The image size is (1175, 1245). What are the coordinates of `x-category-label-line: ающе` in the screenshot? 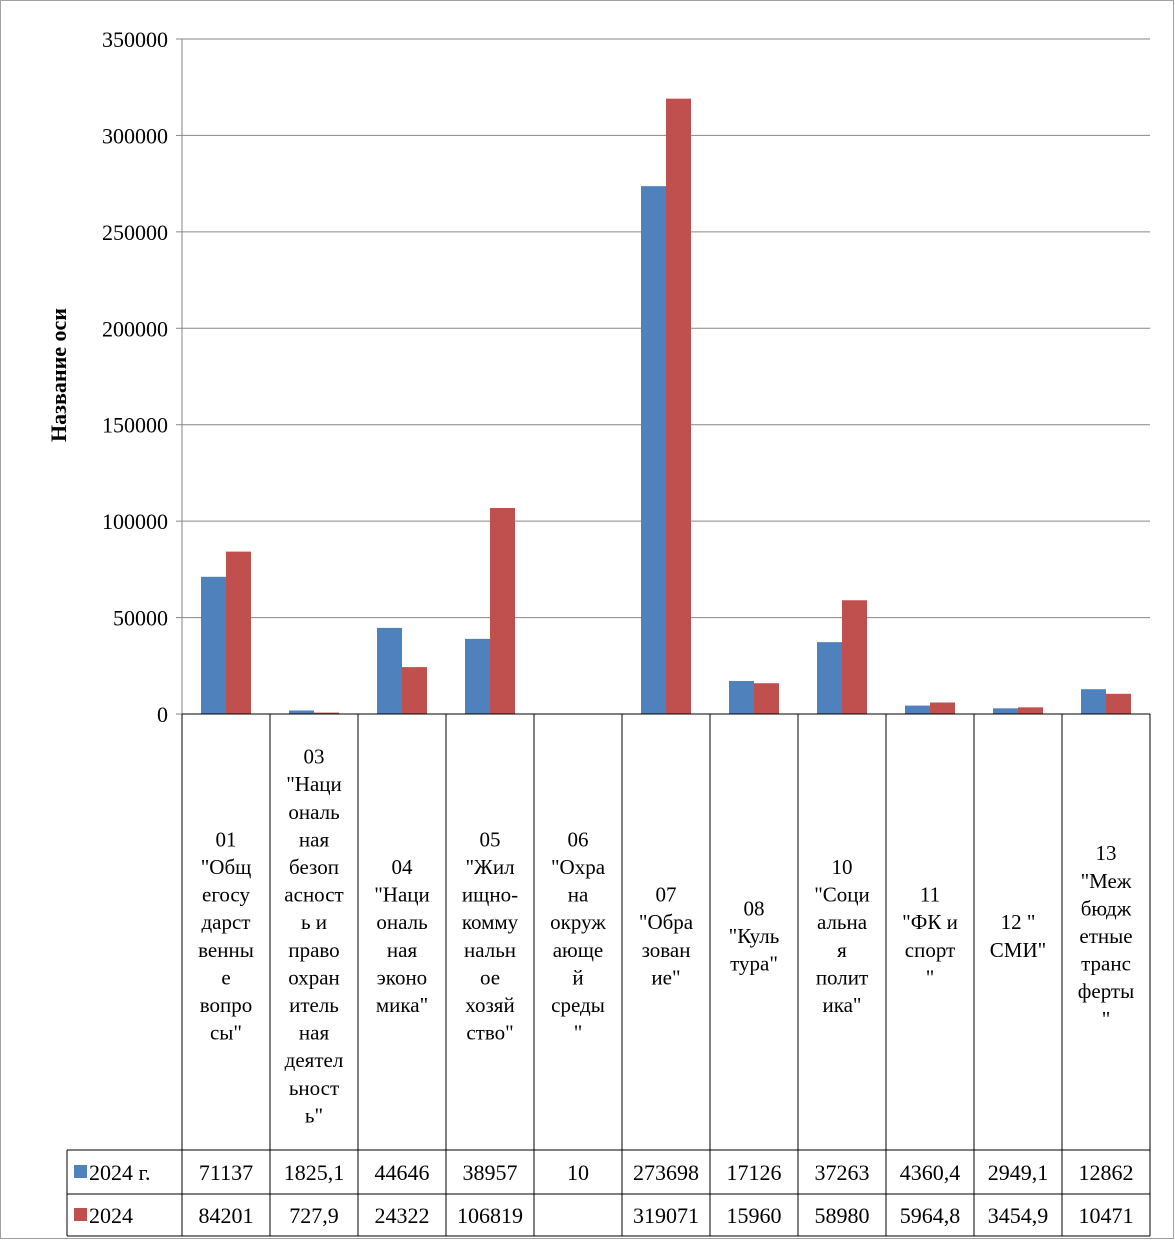 It's located at (578, 950).